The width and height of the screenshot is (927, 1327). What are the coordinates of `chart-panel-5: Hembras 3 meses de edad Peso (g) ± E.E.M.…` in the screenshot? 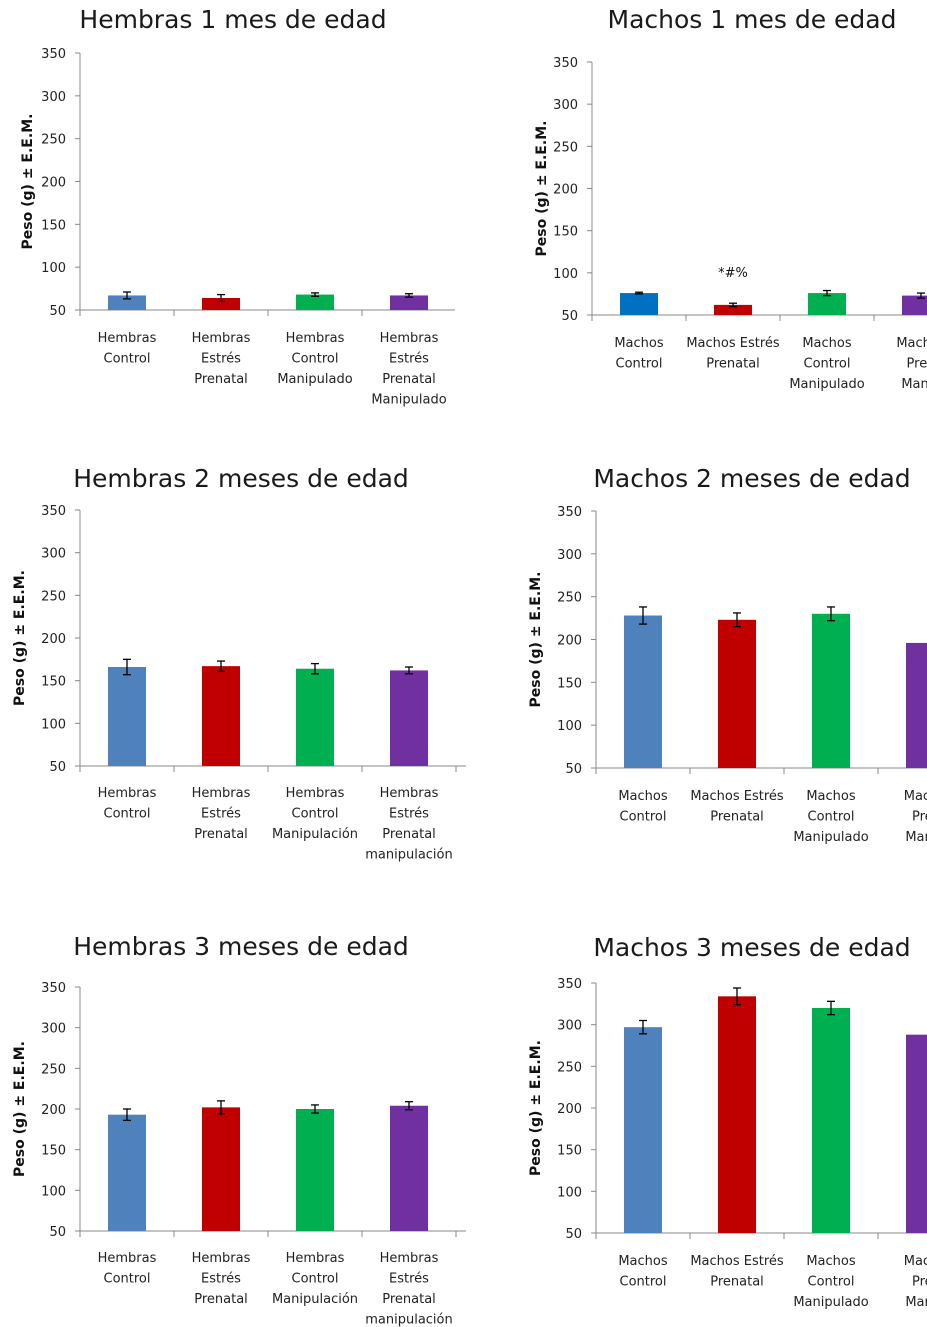 It's located at (239, 1129).